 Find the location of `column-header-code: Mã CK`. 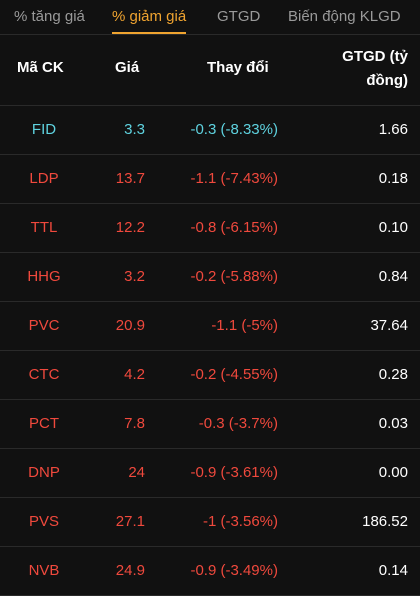

column-header-code: Mã CK is located at coordinates (40, 67).